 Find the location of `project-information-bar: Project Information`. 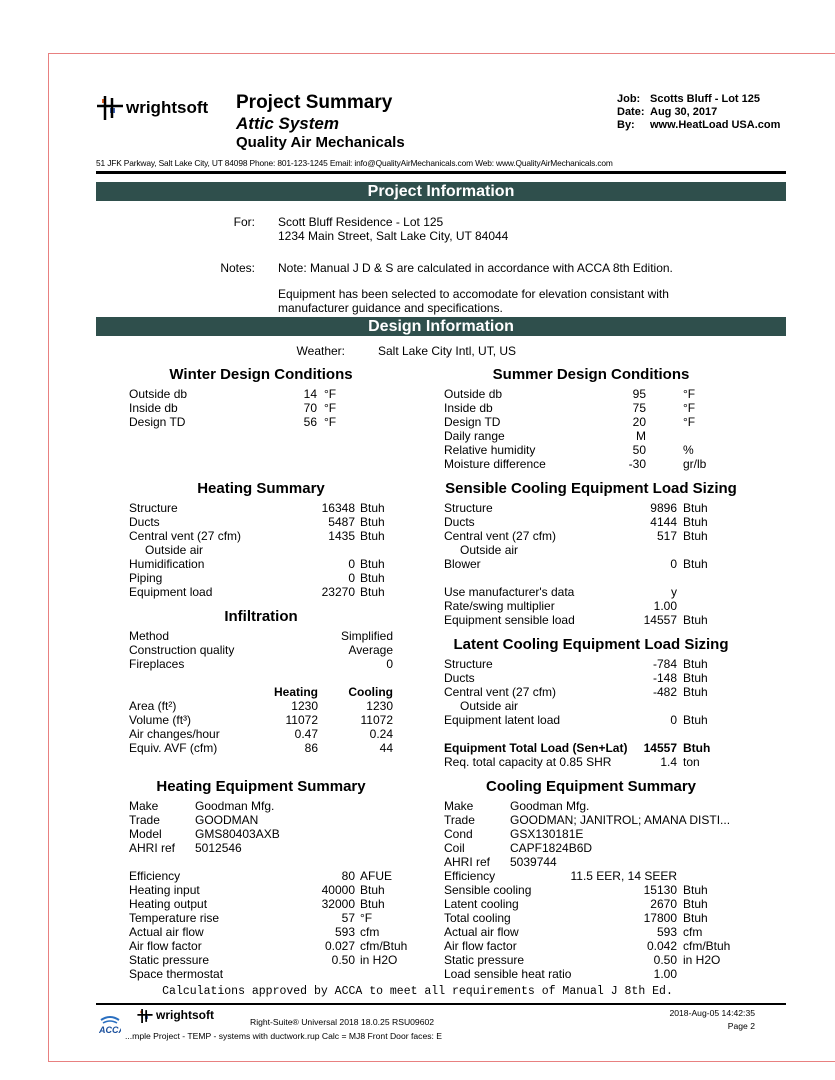

project-information-bar: Project Information is located at coordinates (441, 191).